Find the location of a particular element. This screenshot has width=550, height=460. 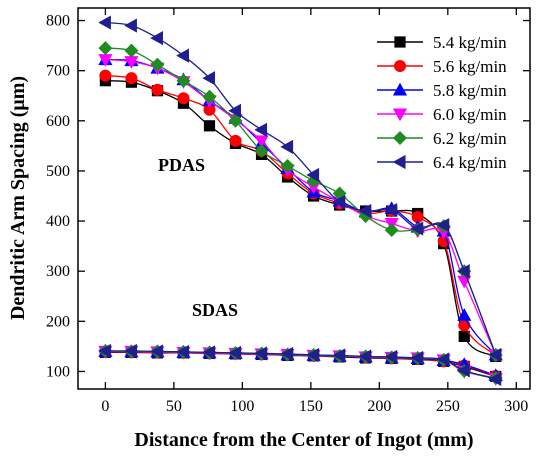

legend-label: 5.6 kg/min is located at coordinates (470, 66).